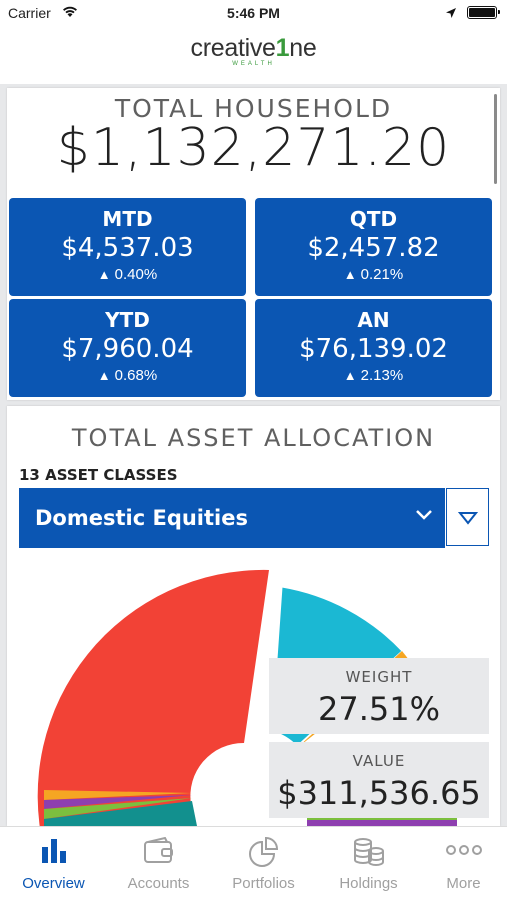  I want to click on tab-portfolios: Portfolios, so click(263, 864).